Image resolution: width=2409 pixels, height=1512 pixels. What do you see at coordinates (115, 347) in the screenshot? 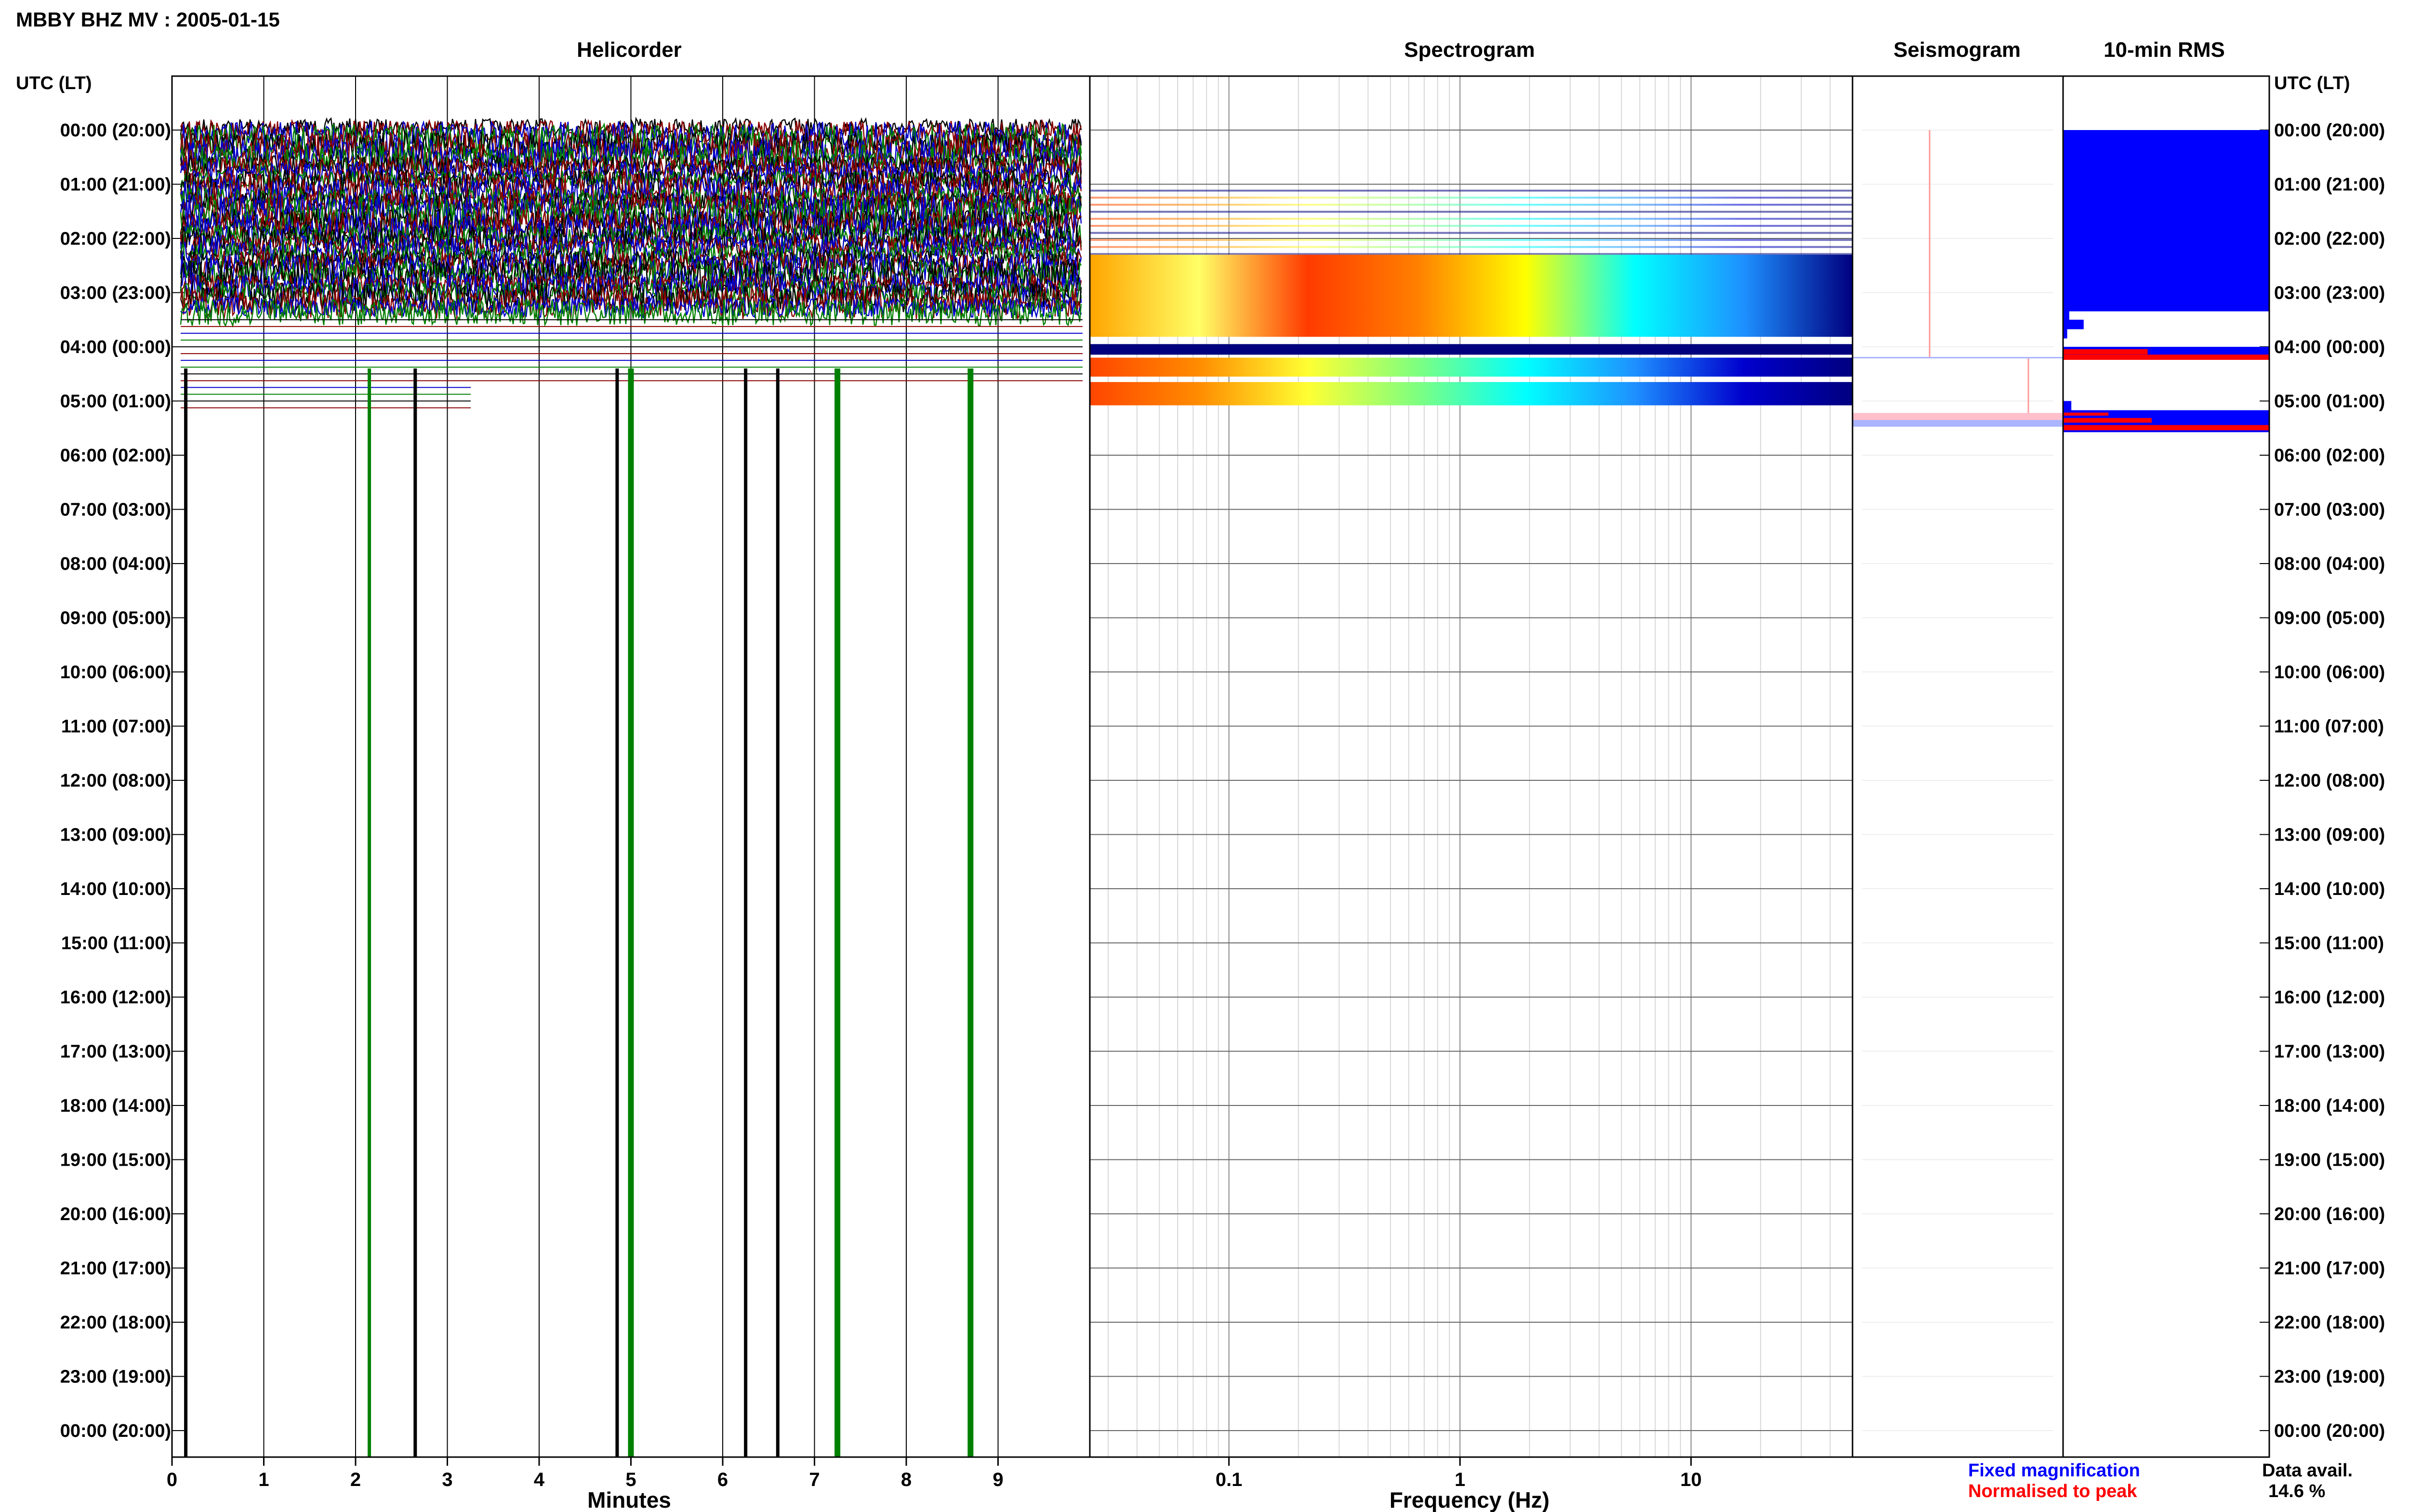
I see `time-label-left: 04:00 (00:00)` at bounding box center [115, 347].